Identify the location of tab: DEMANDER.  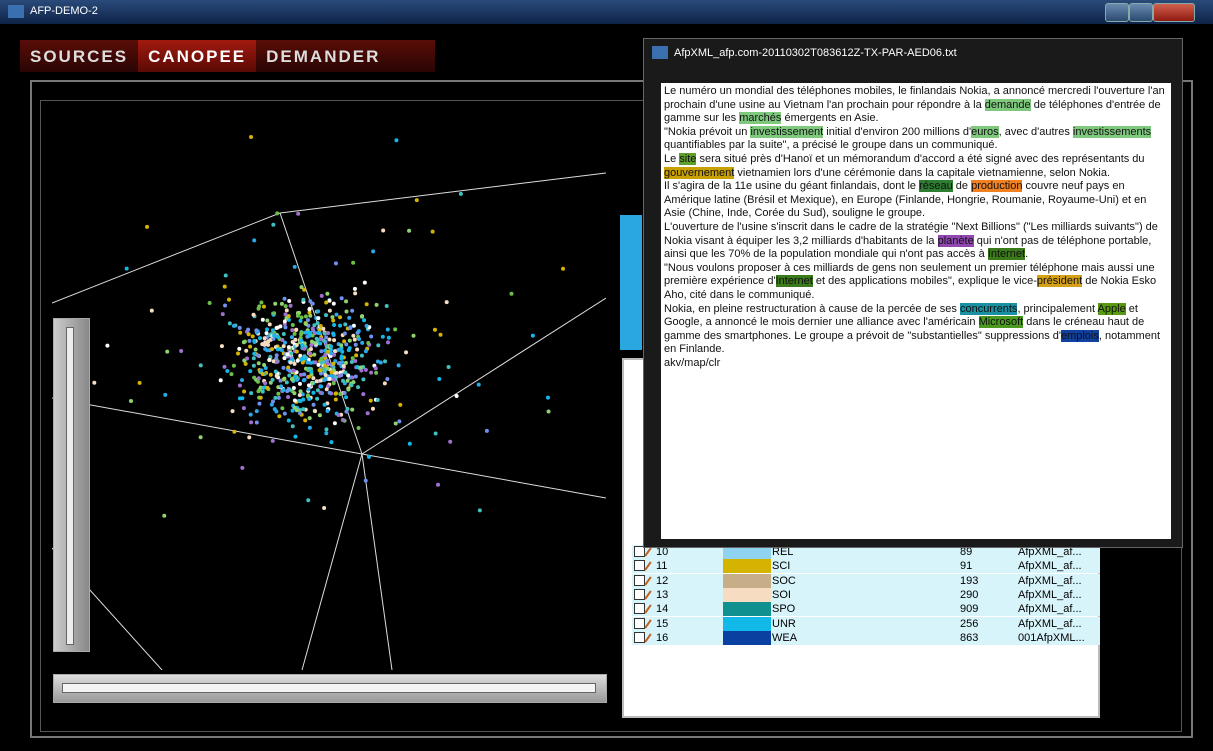
(323, 56).